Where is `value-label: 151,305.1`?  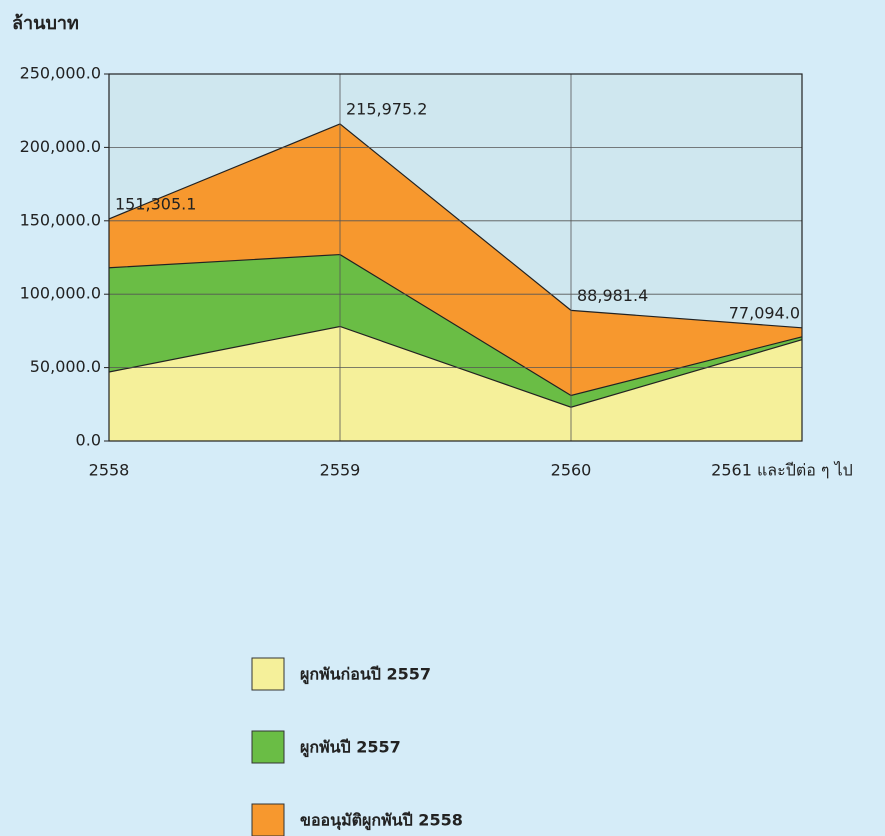 value-label: 151,305.1 is located at coordinates (155, 203).